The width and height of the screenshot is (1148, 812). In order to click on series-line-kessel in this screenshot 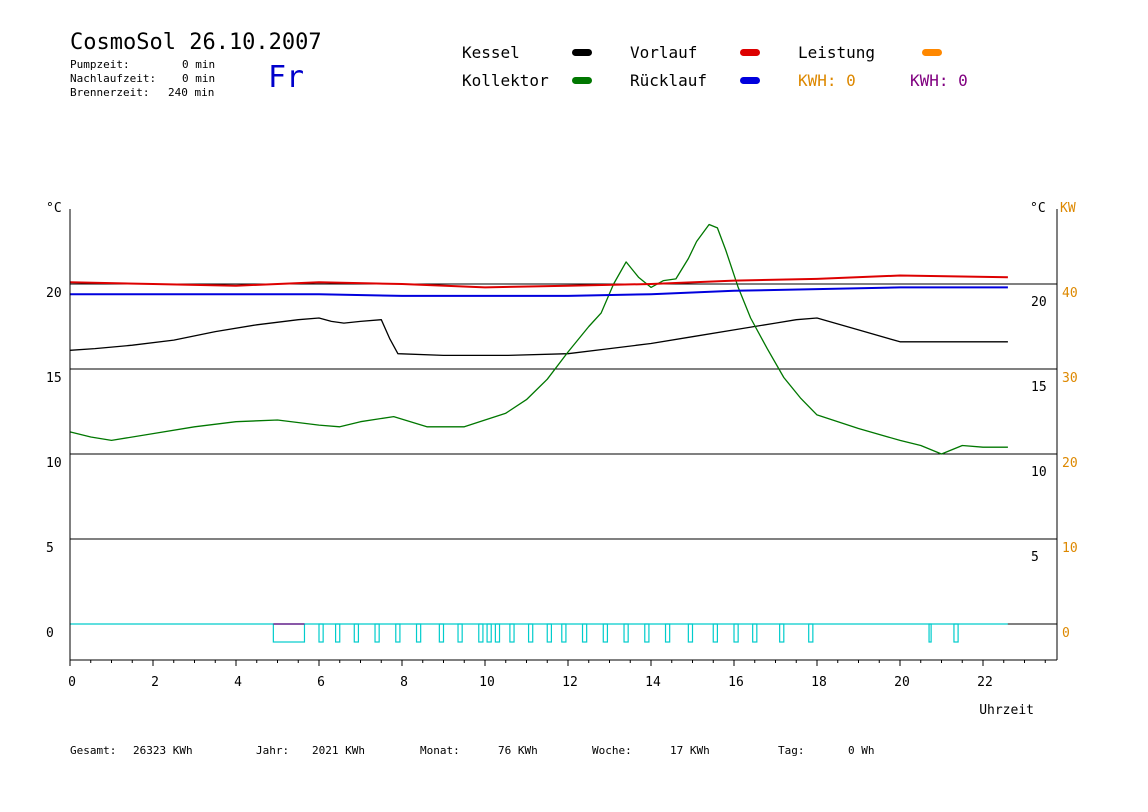, I will do `click(538, 337)`.